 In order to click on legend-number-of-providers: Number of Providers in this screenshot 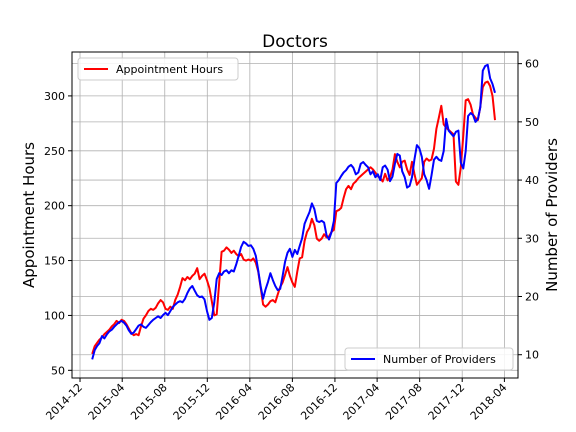, I will do `click(429, 359)`.